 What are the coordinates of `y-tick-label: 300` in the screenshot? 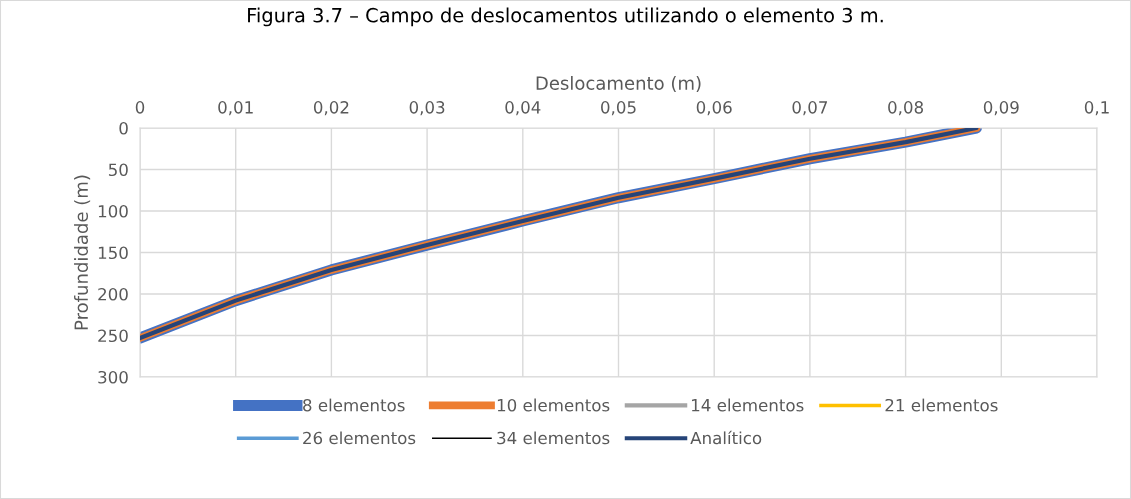 It's located at (113, 377).